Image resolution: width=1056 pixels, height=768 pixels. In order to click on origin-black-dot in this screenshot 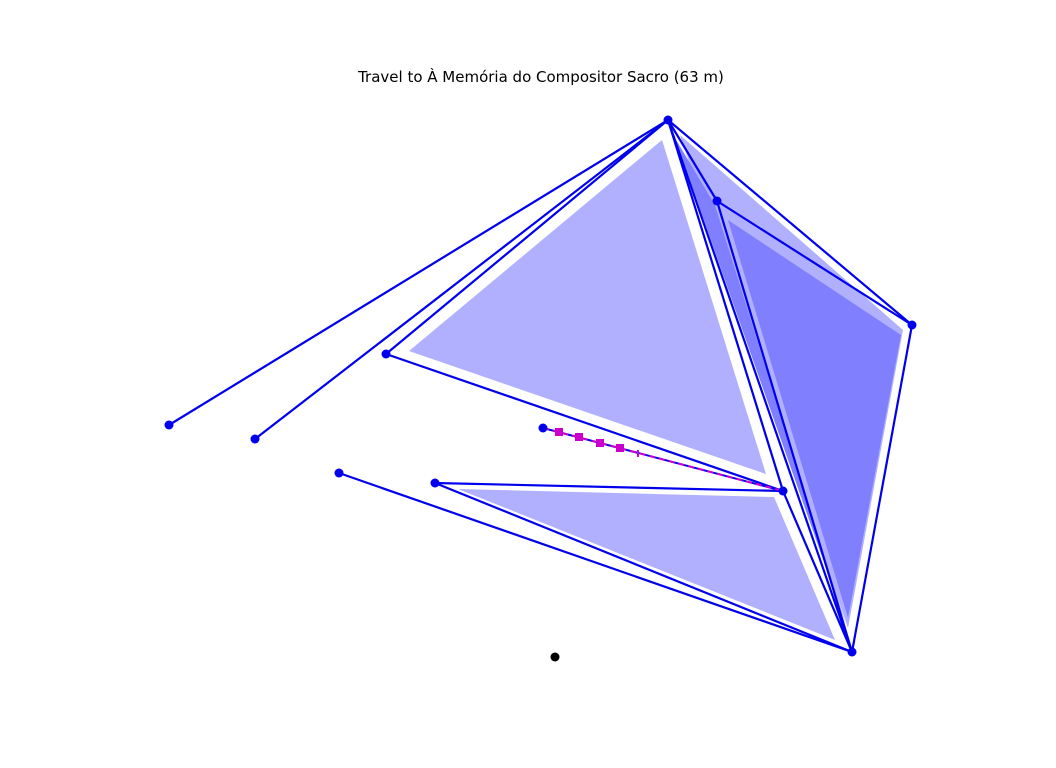, I will do `click(555, 657)`.